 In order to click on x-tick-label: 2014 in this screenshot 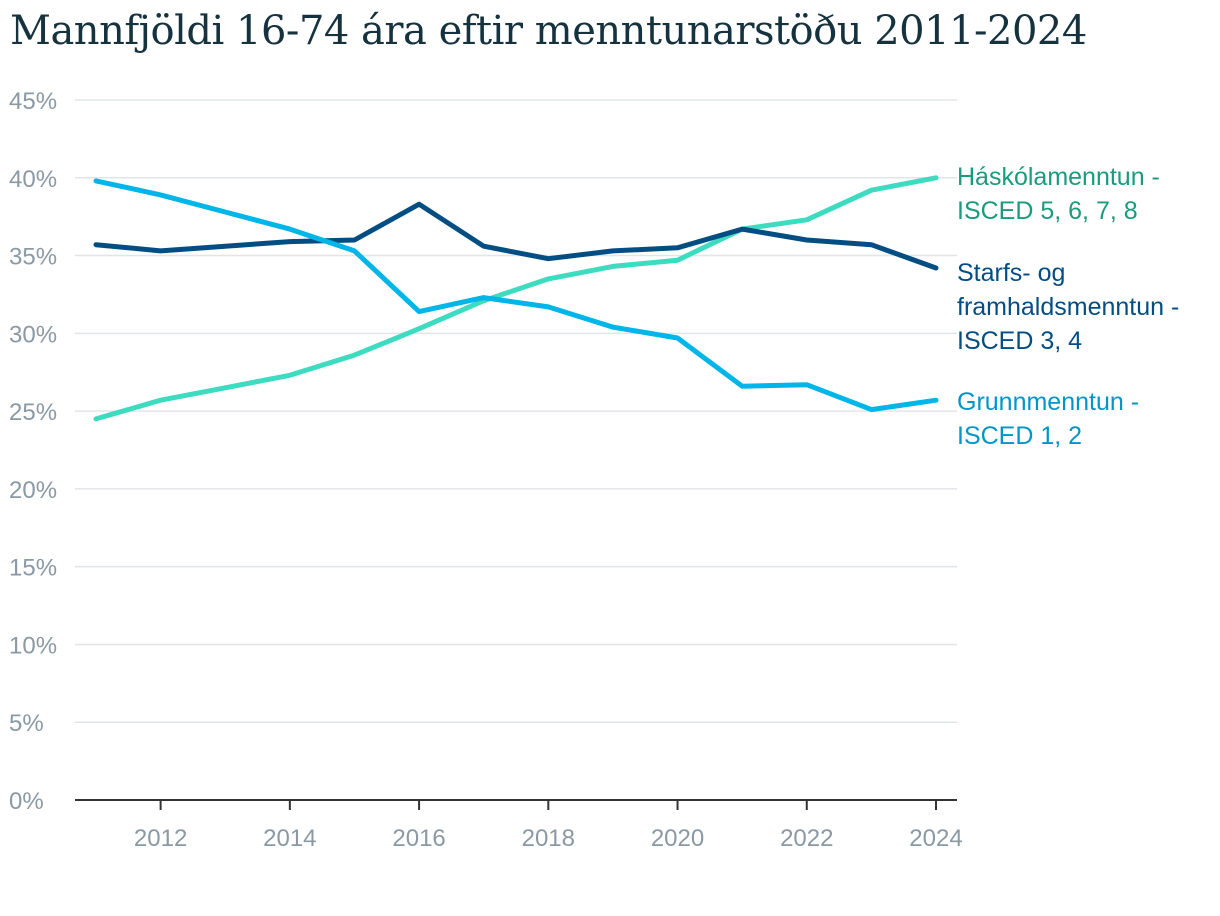, I will do `click(289, 838)`.